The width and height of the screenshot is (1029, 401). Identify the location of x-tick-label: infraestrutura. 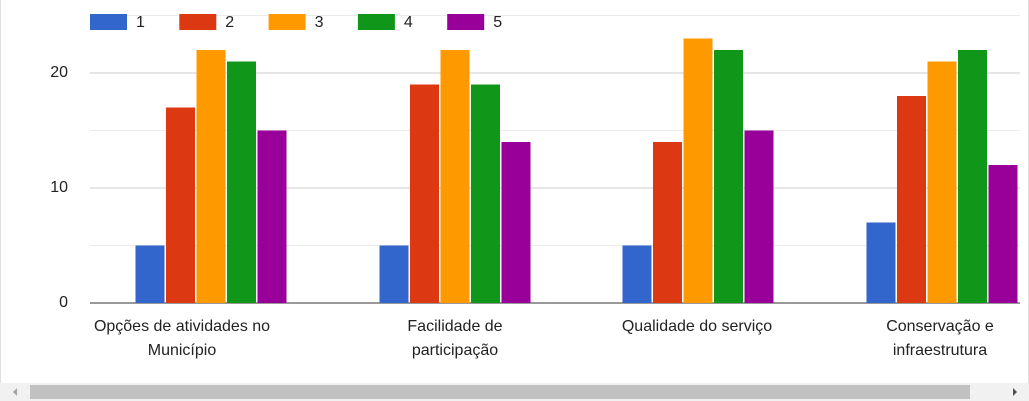
(940, 350).